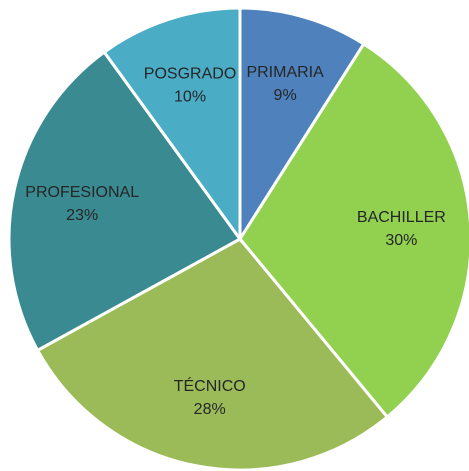 This screenshot has height=471, width=469. Describe the element at coordinates (190, 96) in the screenshot. I see `slice-value-label: 10%` at that location.